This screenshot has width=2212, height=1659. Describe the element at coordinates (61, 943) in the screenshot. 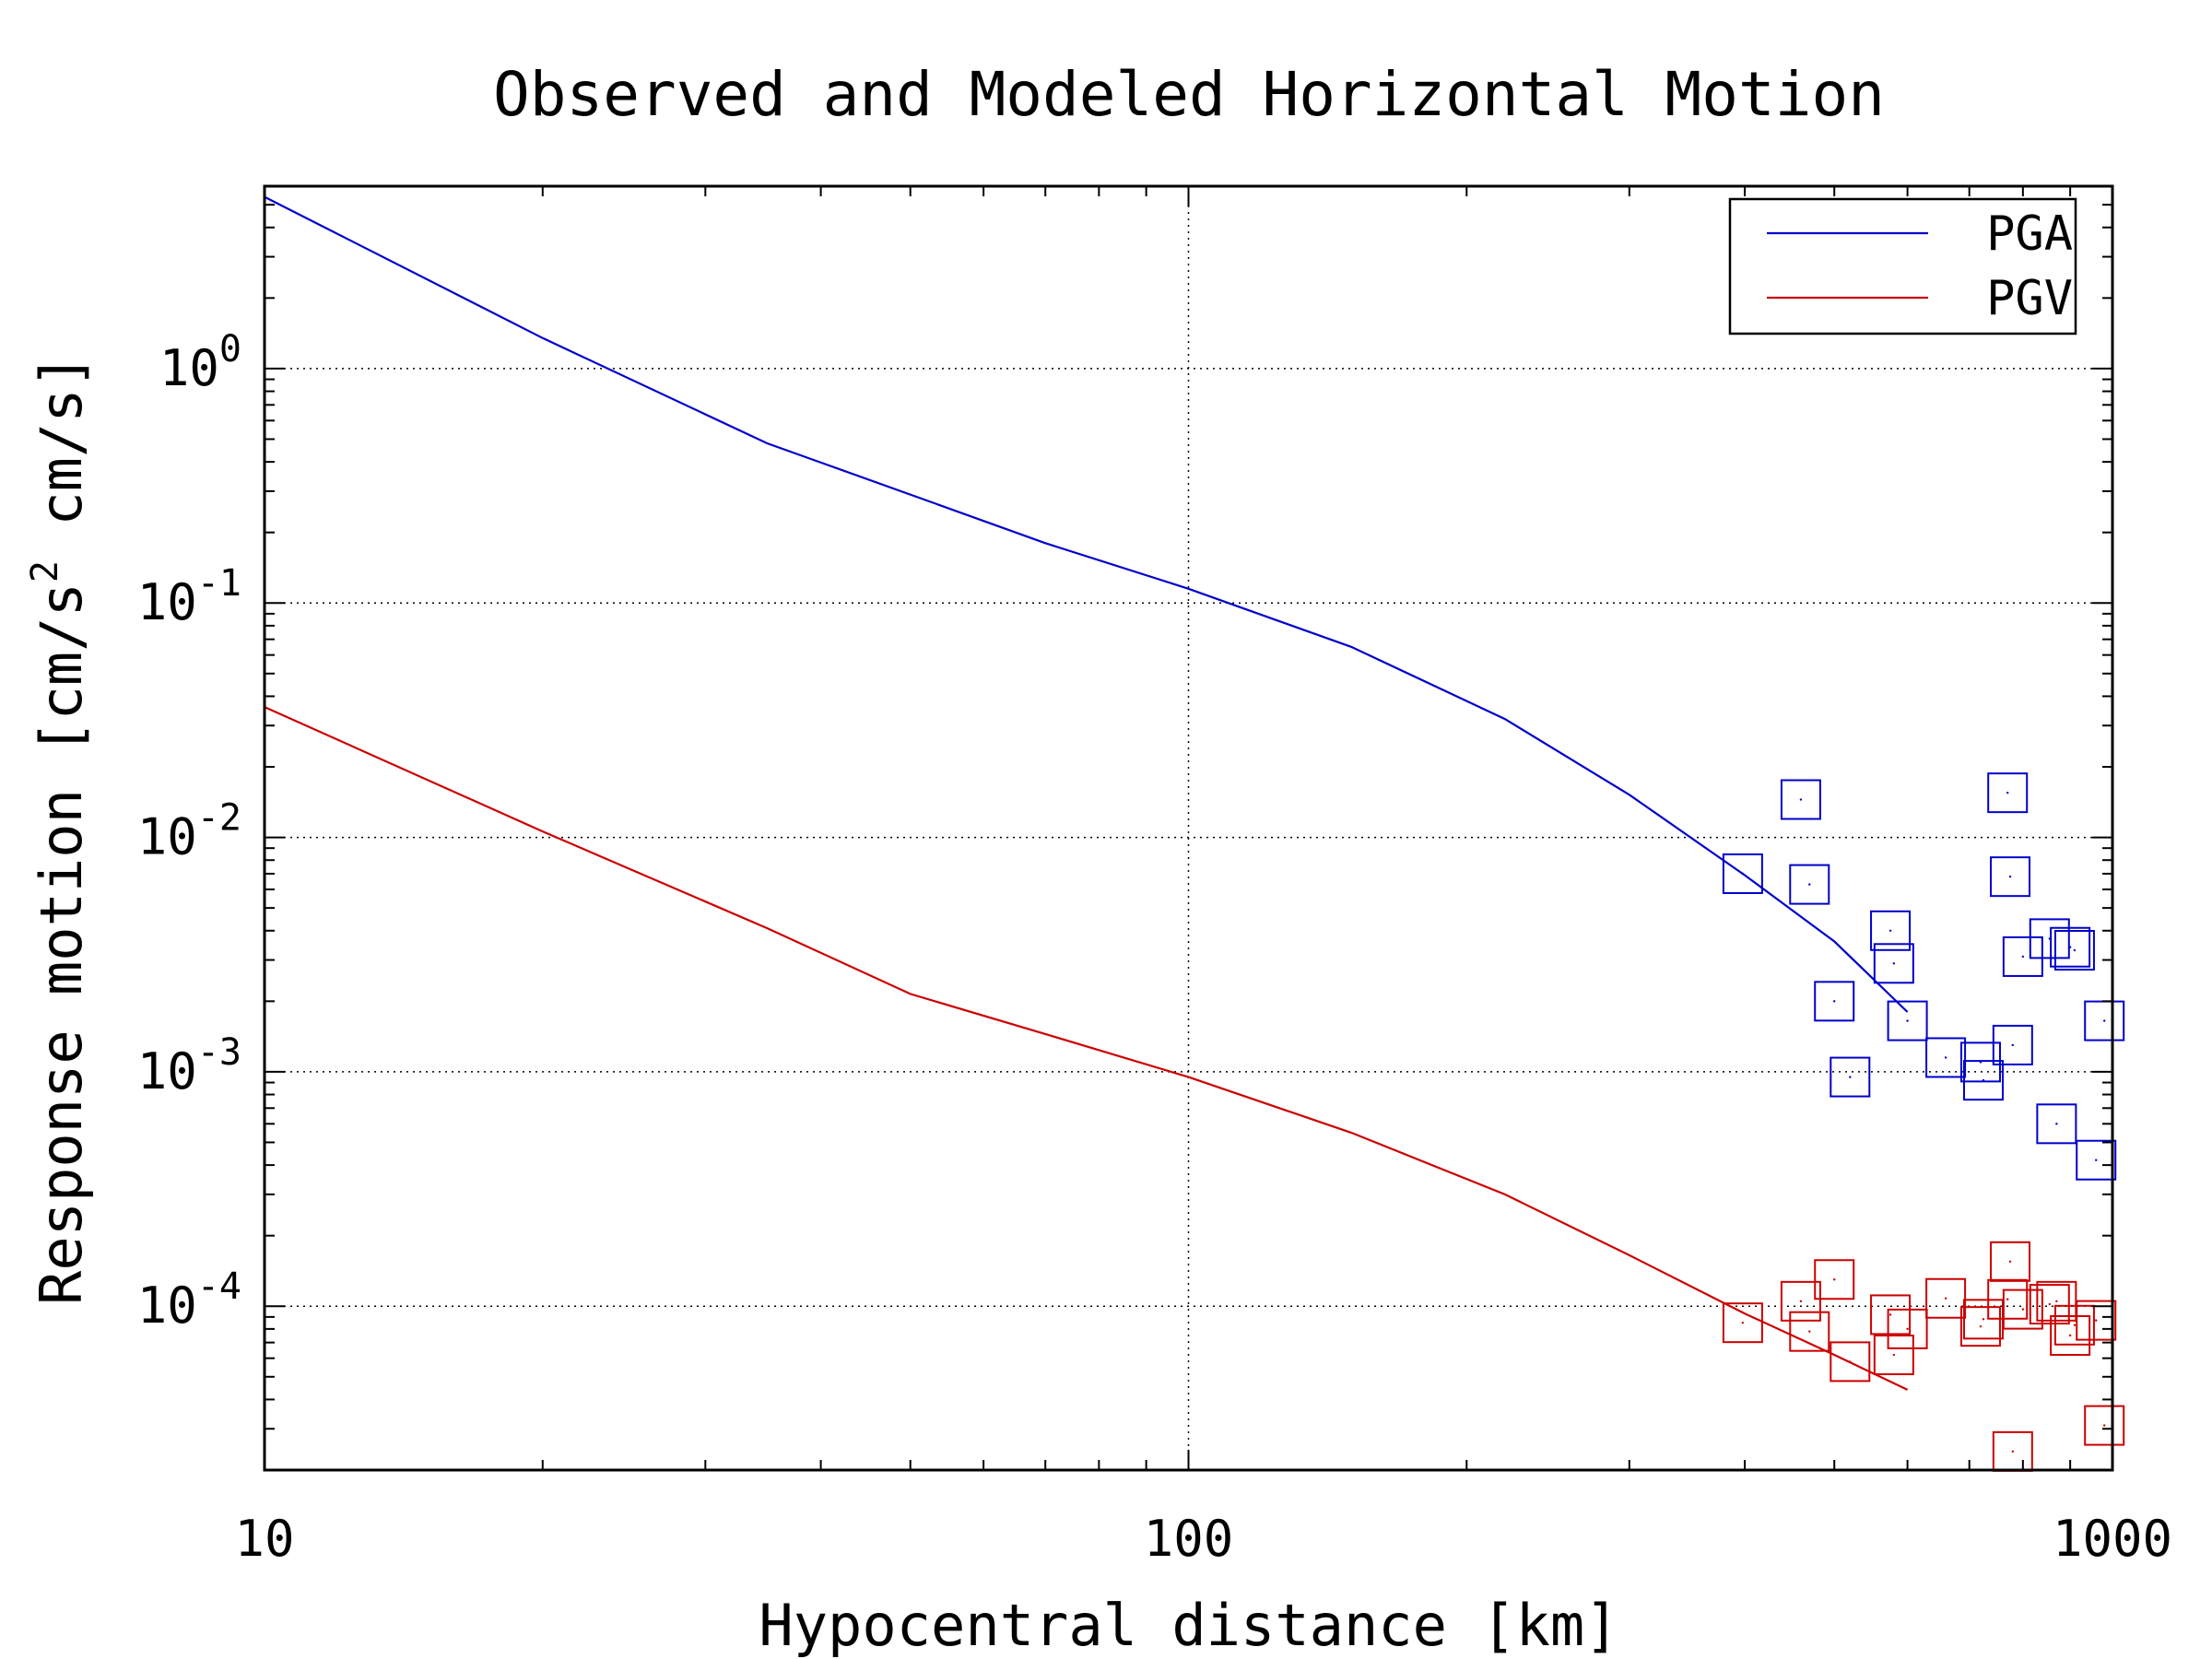

I see `y-axis-label-main: Response motion [cm/s` at that location.